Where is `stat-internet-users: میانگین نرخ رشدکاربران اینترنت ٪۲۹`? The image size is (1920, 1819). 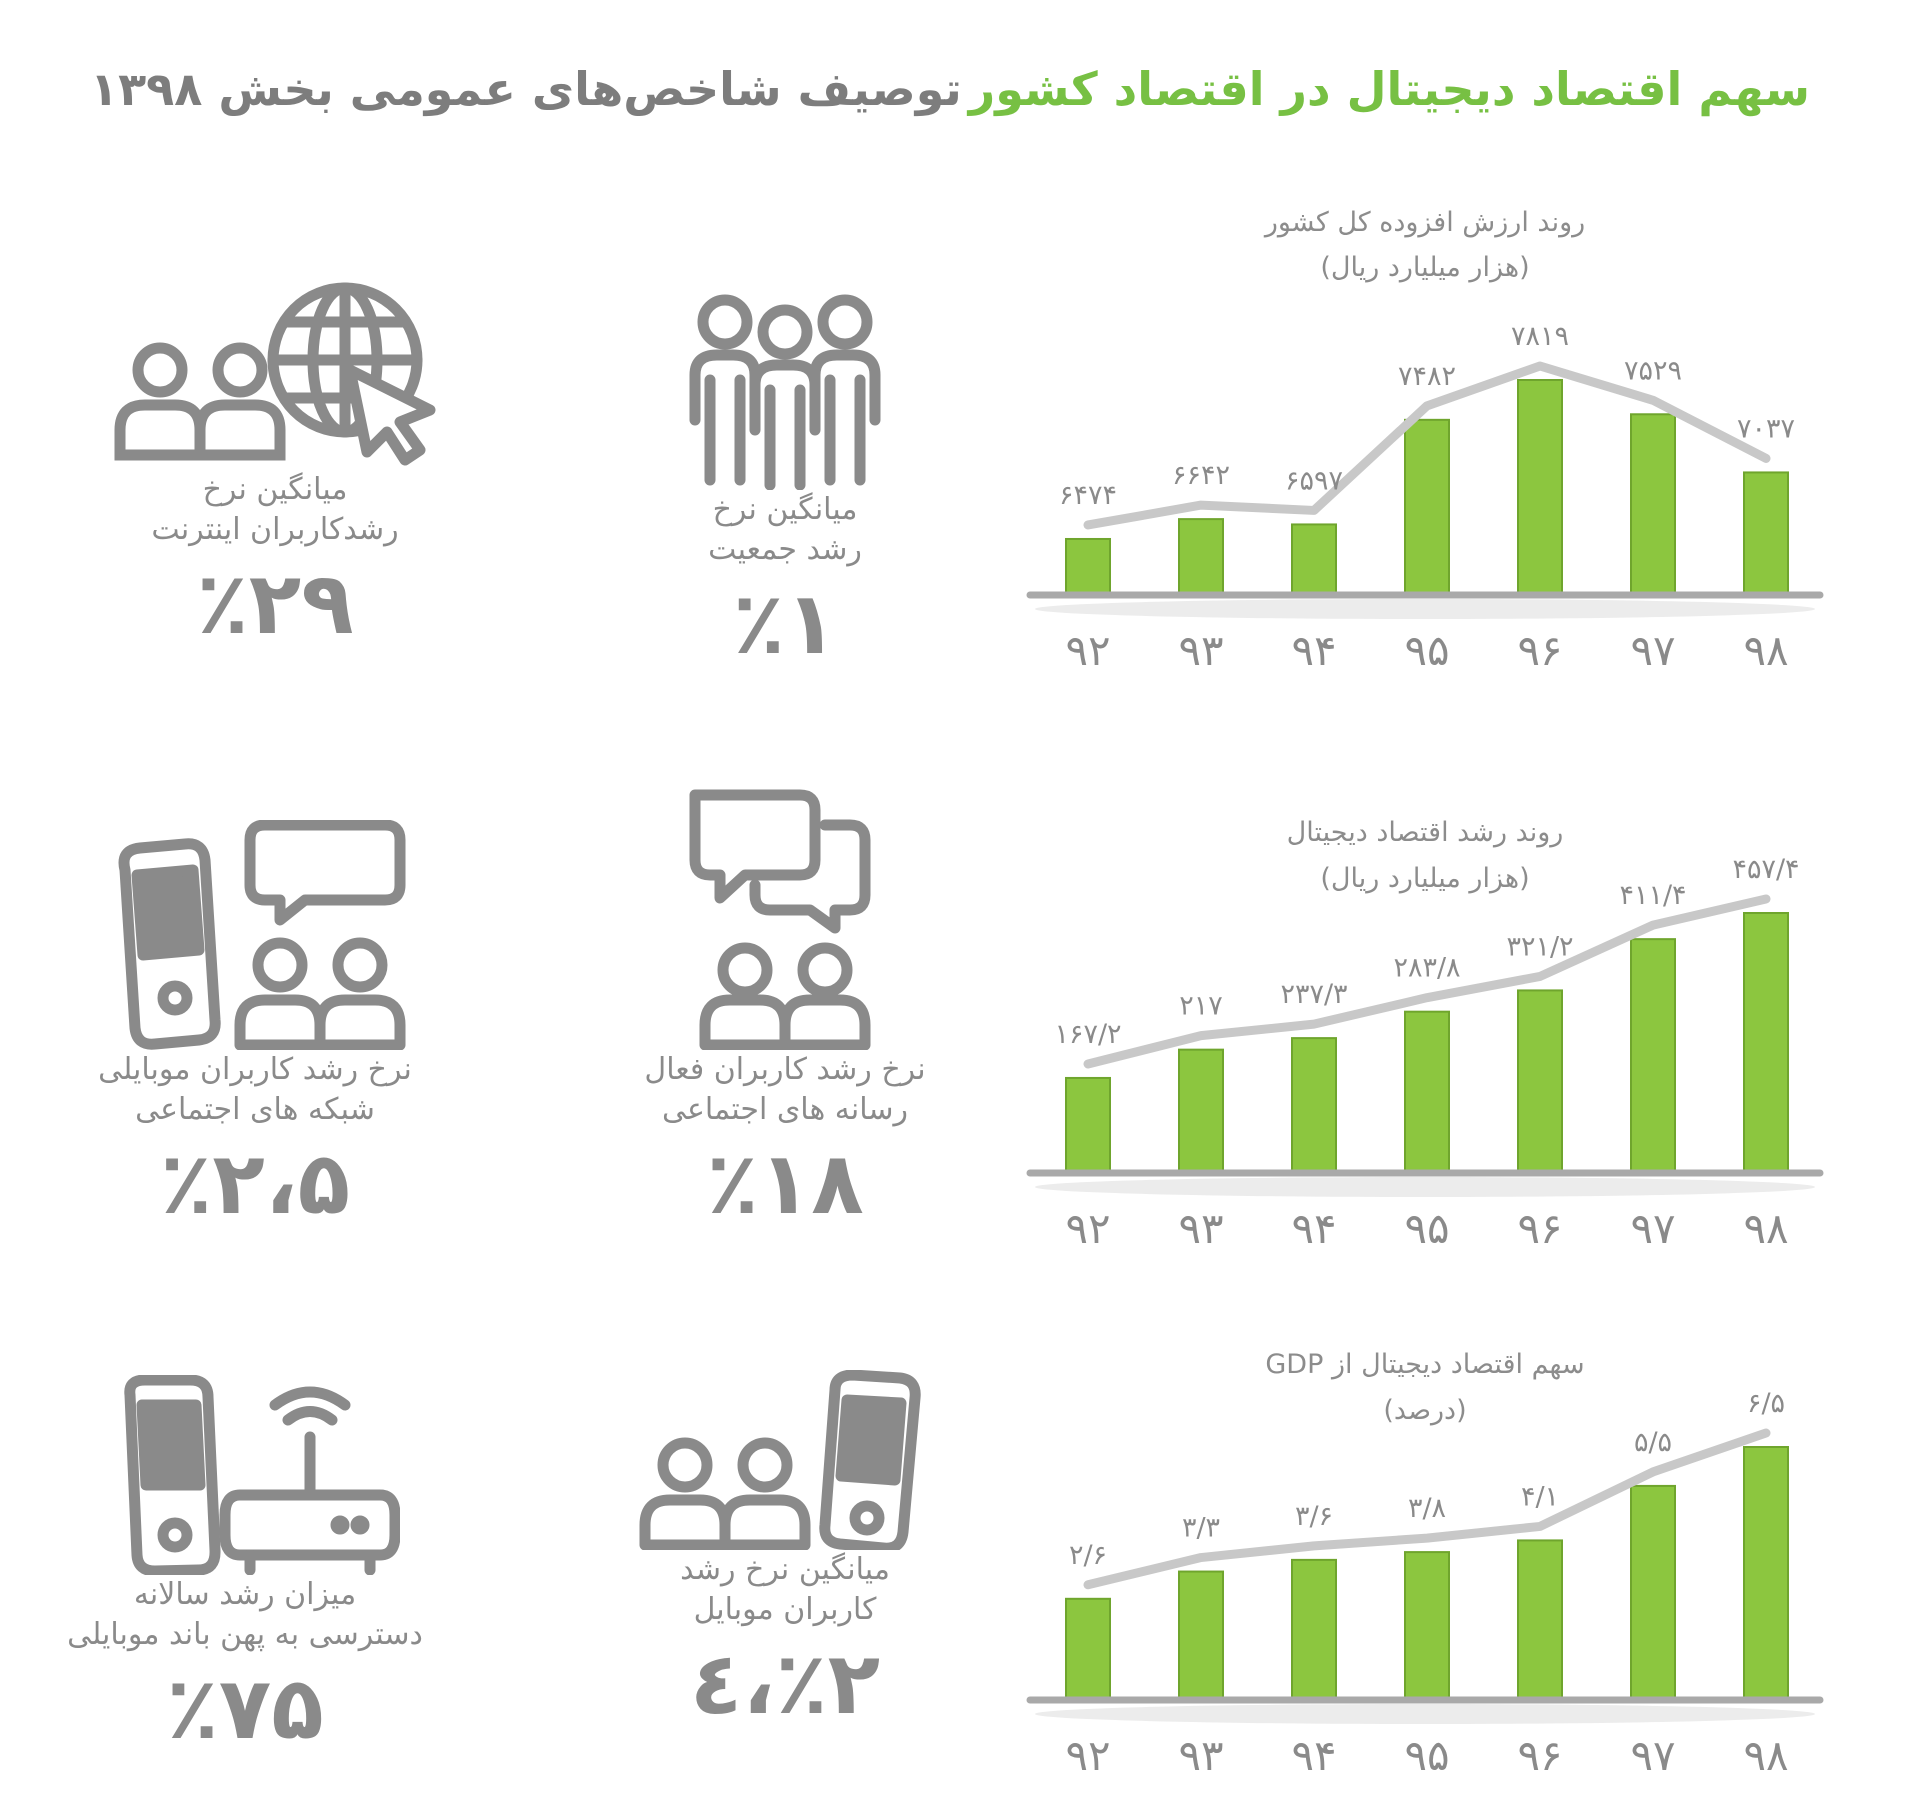
stat-internet-users: میانگین نرخ رشدکاربران اینترنت ٪۲۹ is located at coordinates (275, 467).